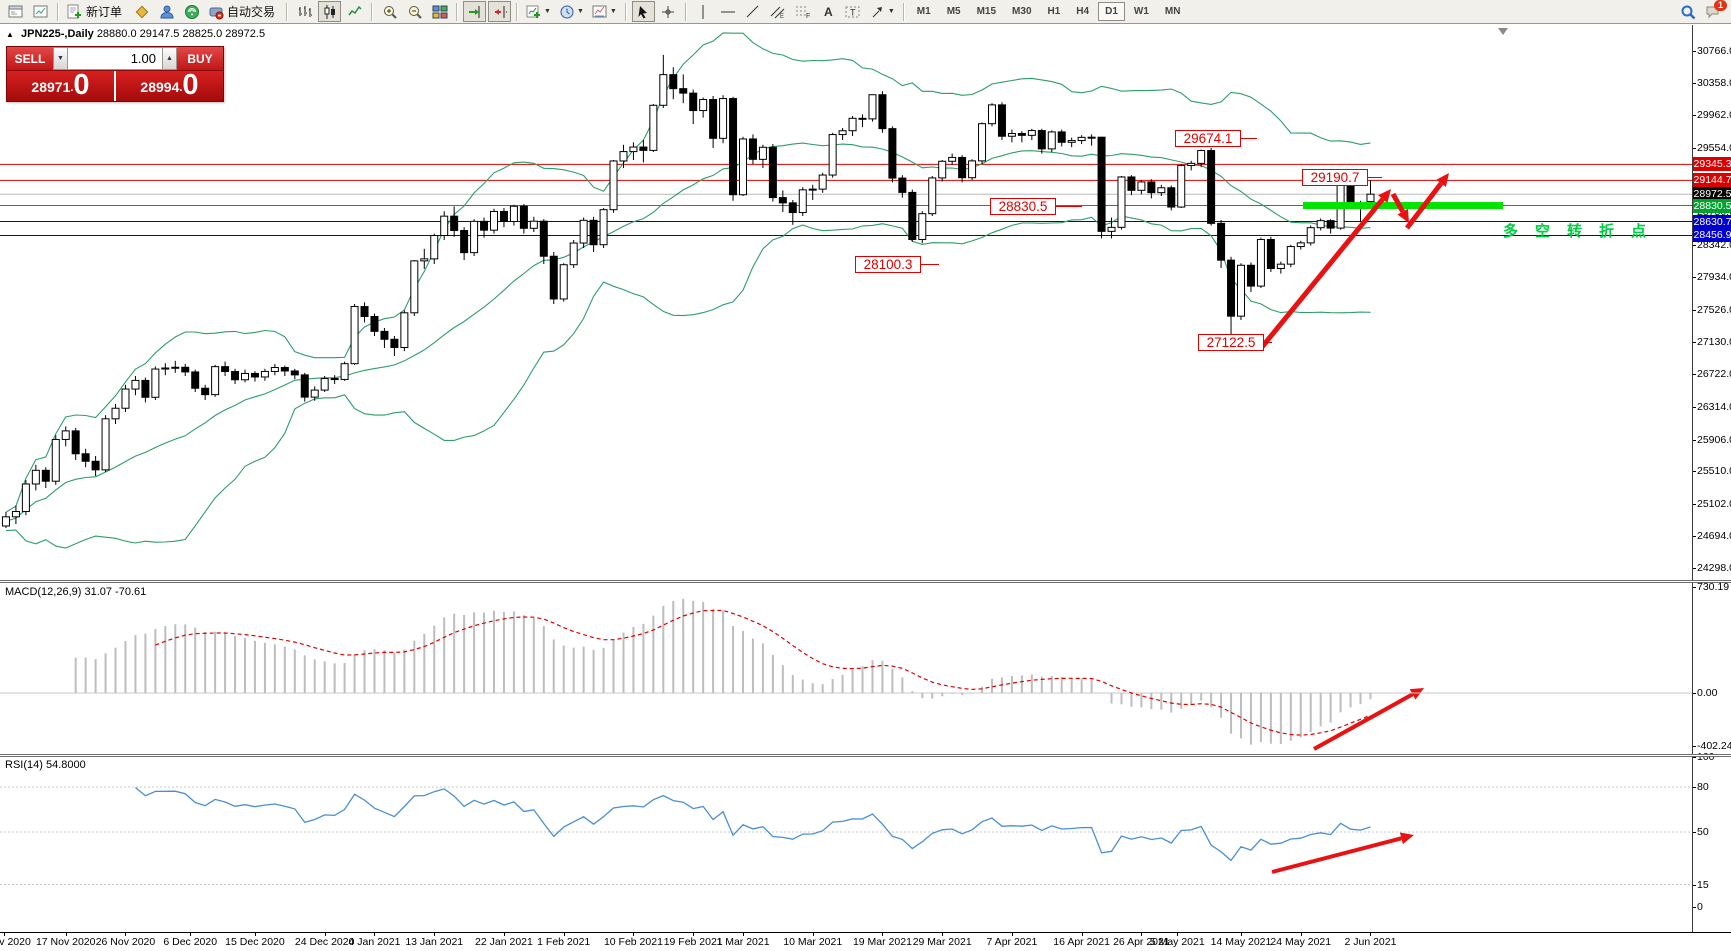  What do you see at coordinates (40, 11) in the screenshot?
I see `tick-chart-button` at bounding box center [40, 11].